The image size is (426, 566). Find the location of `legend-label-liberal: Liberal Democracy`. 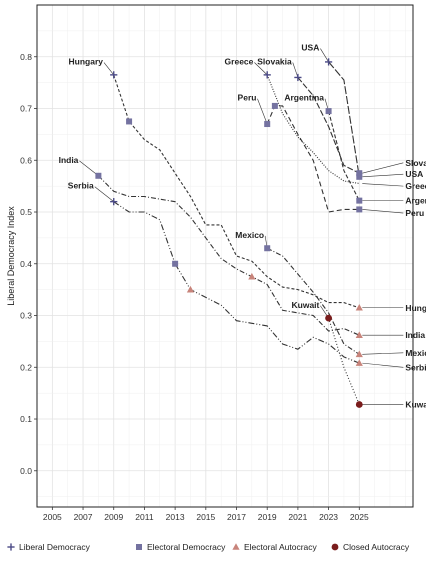

legend-label-liberal: Liberal Democracy is located at coordinates (55, 547).